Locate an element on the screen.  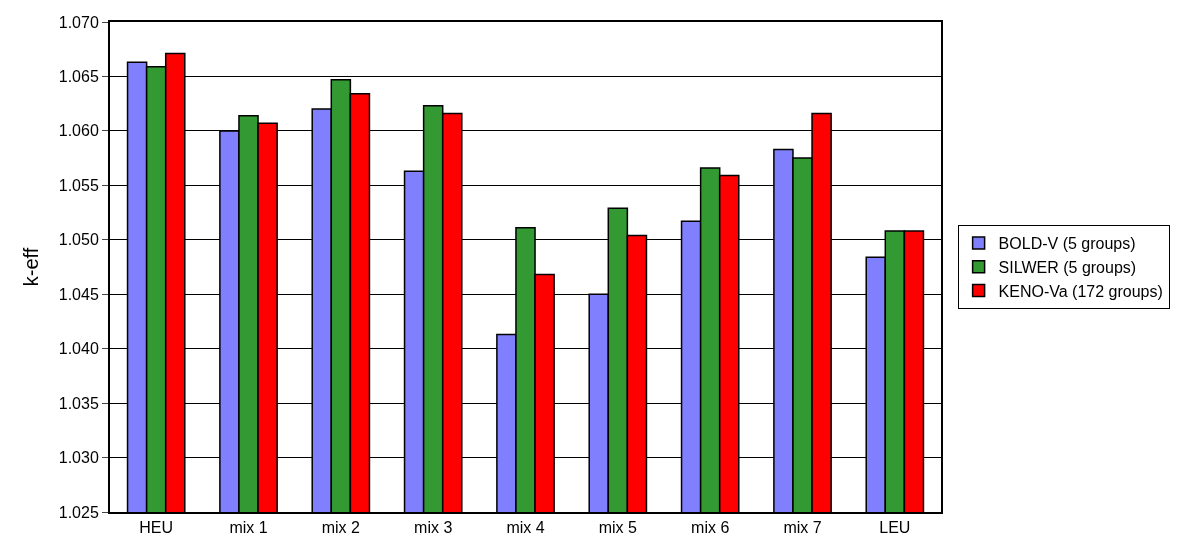
y-tick-label: 1.040 is located at coordinates (78, 349).